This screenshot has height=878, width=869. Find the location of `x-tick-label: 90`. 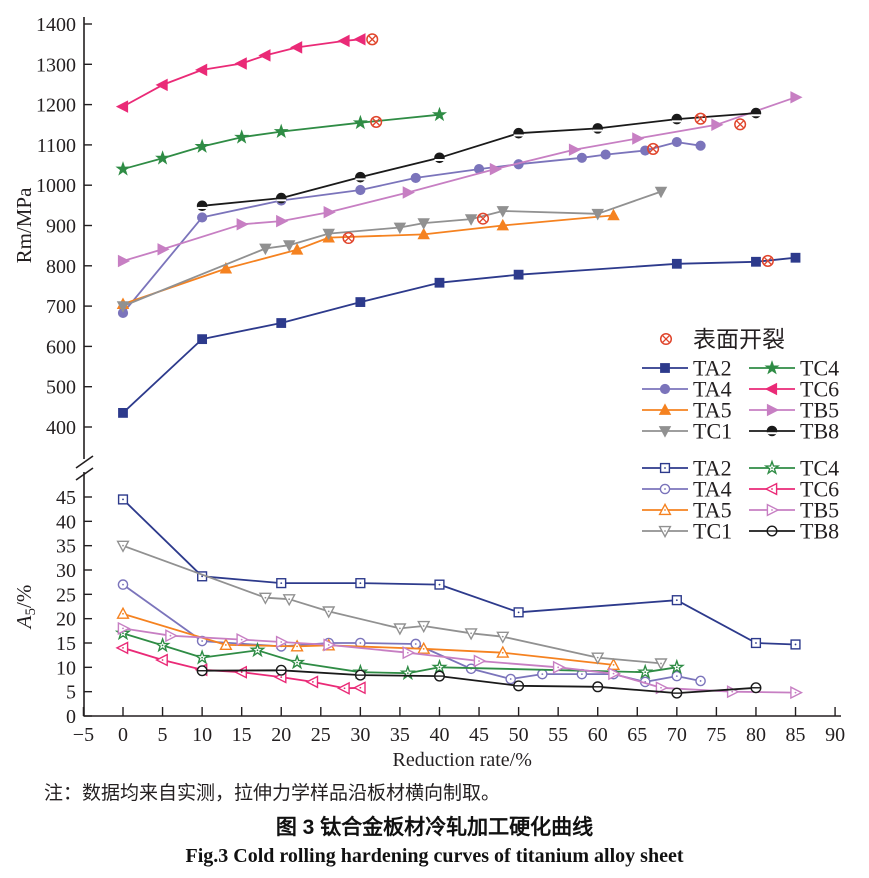

x-tick-label: 90 is located at coordinates (835, 735).